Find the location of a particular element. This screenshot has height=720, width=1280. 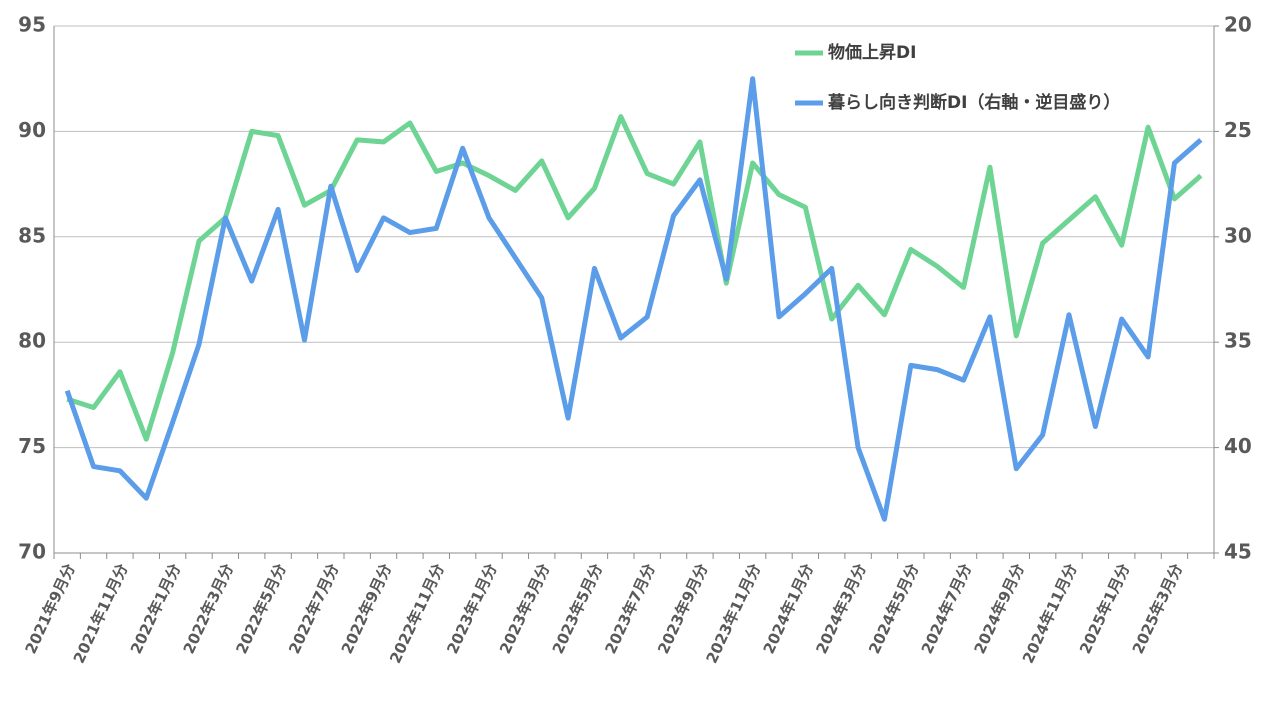

x-tick-label: 2022年1月分 is located at coordinates (155, 609).